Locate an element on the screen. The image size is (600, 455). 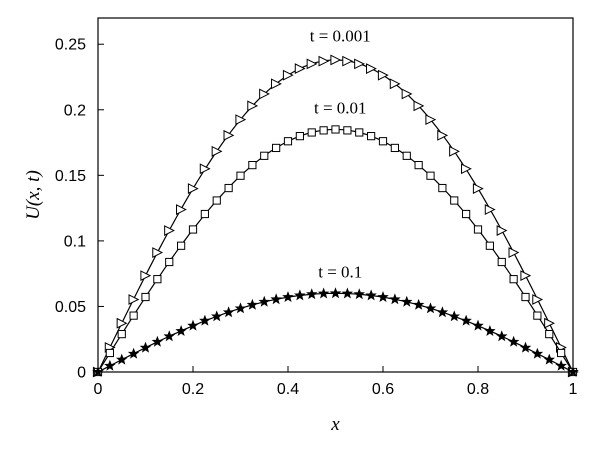
y-tick-label: 0.25 is located at coordinates (70, 45).